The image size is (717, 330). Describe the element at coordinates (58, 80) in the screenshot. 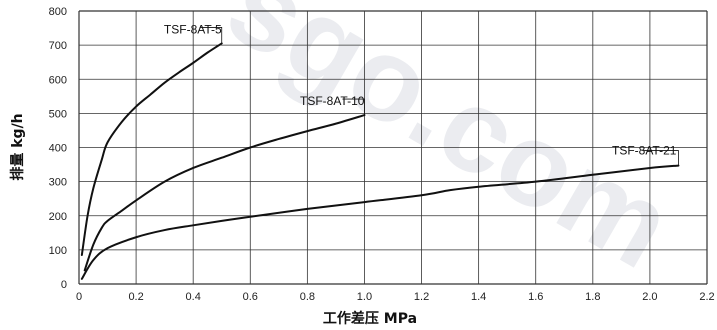

I see `y-tick-label: 600` at that location.